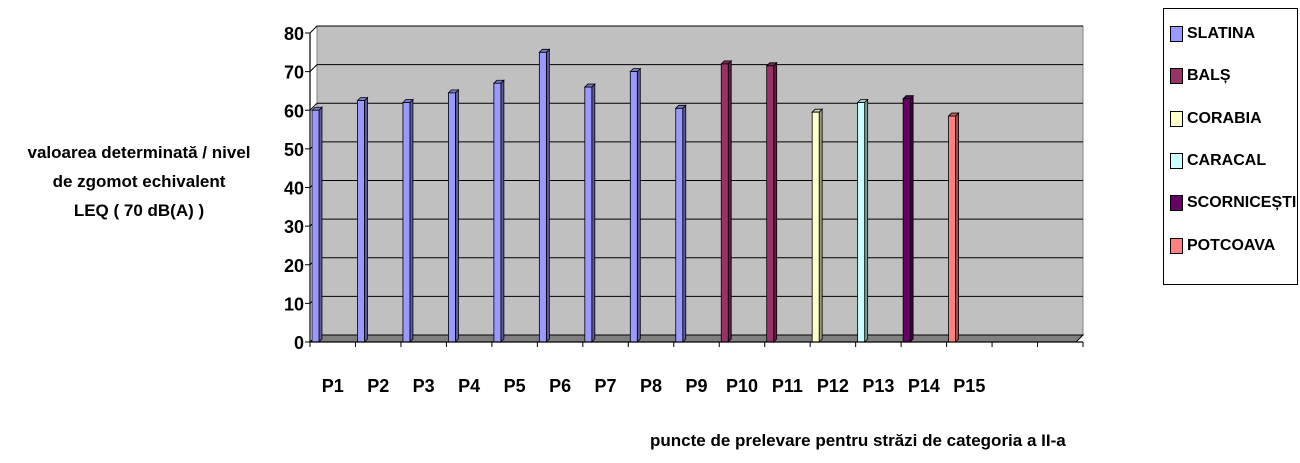  I want to click on legend-label: SCORNICEȘTI, so click(1241, 203).